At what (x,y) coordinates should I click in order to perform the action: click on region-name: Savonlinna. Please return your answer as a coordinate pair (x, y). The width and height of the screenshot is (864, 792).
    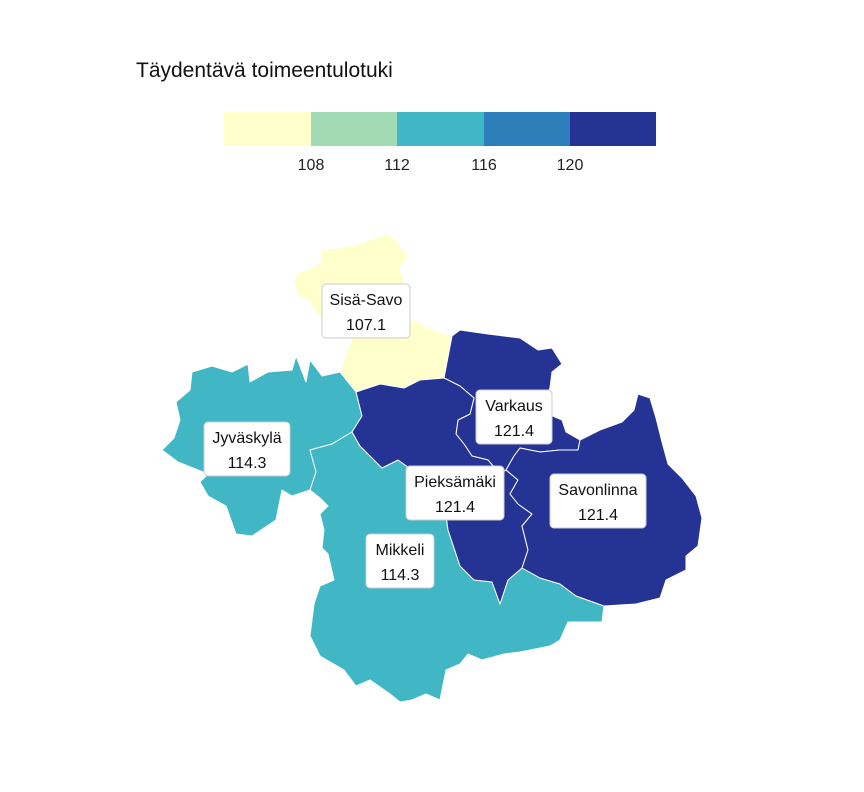
    Looking at the image, I should click on (597, 490).